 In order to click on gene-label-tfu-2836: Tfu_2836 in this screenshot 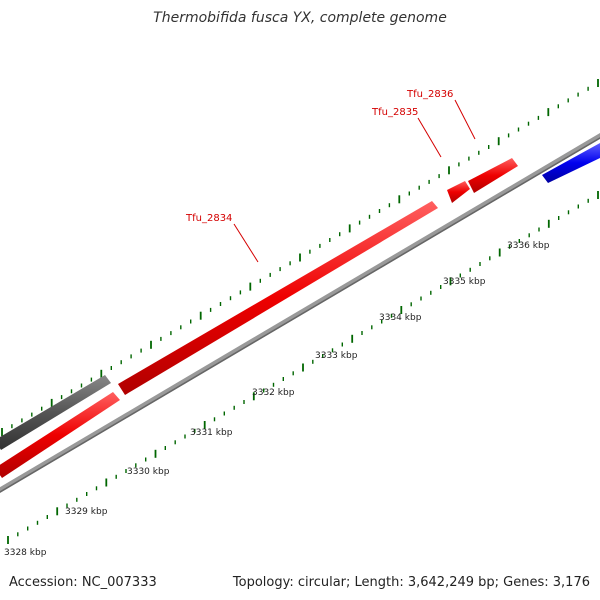, I will do `click(429, 94)`.